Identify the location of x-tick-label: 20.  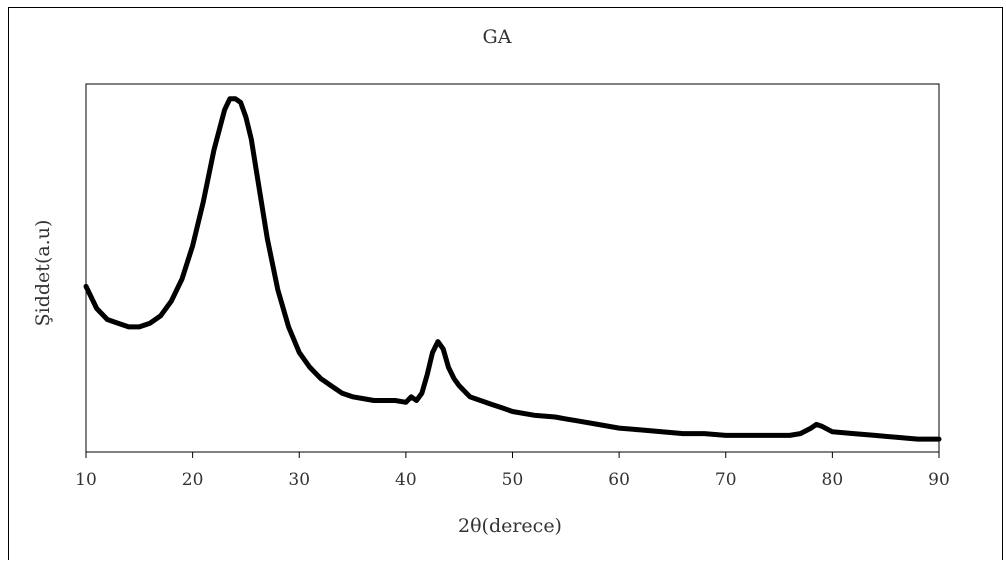
(193, 480).